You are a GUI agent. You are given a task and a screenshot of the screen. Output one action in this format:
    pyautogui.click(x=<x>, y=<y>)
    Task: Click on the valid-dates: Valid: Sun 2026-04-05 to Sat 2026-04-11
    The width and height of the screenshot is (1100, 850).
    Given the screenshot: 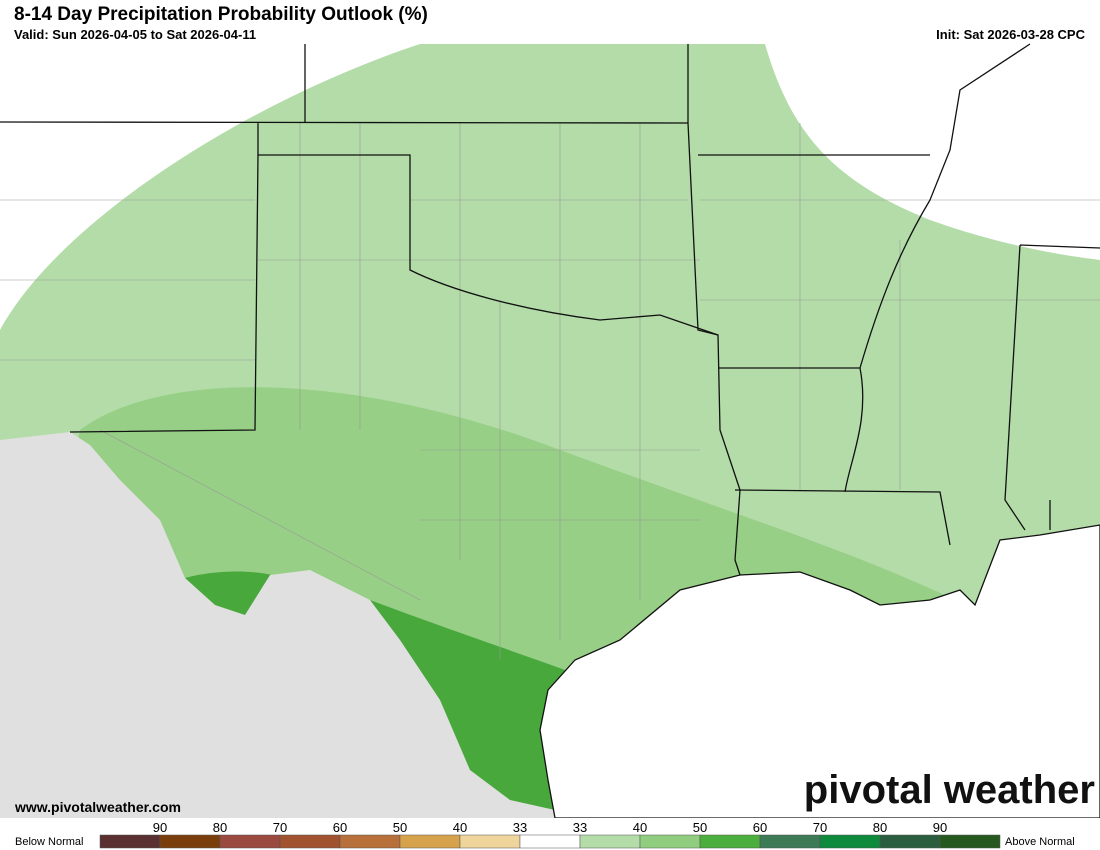 What is the action you would take?
    pyautogui.click(x=135, y=34)
    